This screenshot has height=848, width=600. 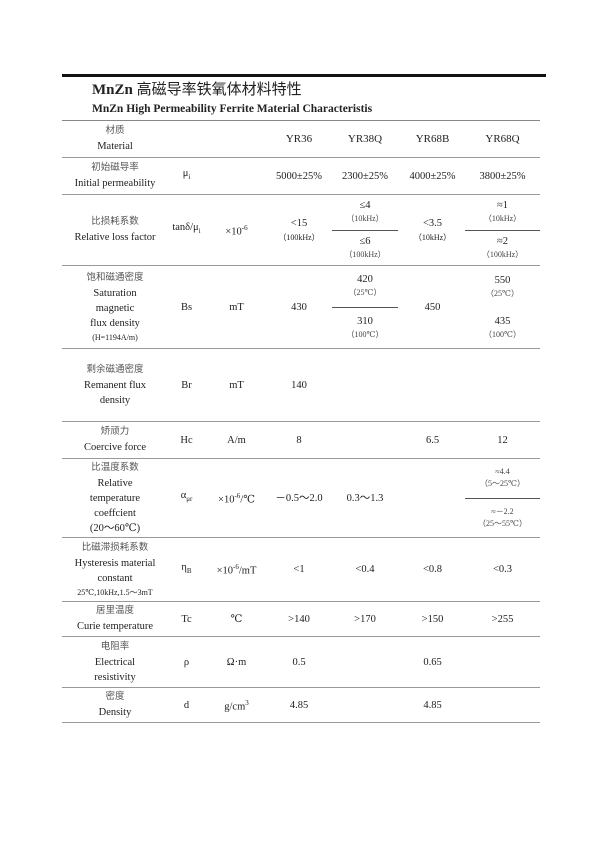 What do you see at coordinates (115, 131) in the screenshot?
I see `label-cn: 材质` at bounding box center [115, 131].